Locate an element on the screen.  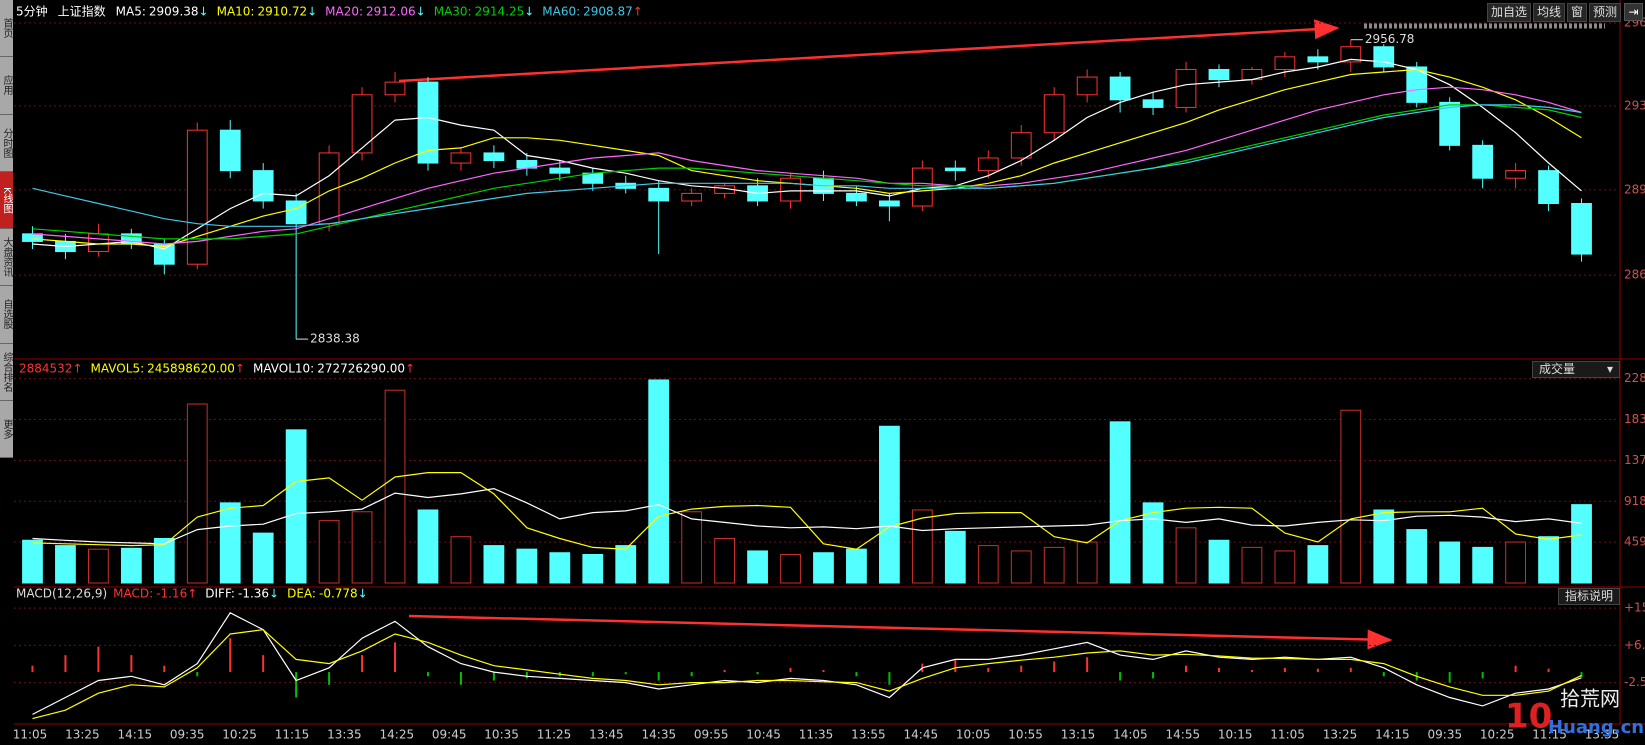
volume-selector: 成交量 ▾ is located at coordinates (1576, 369).